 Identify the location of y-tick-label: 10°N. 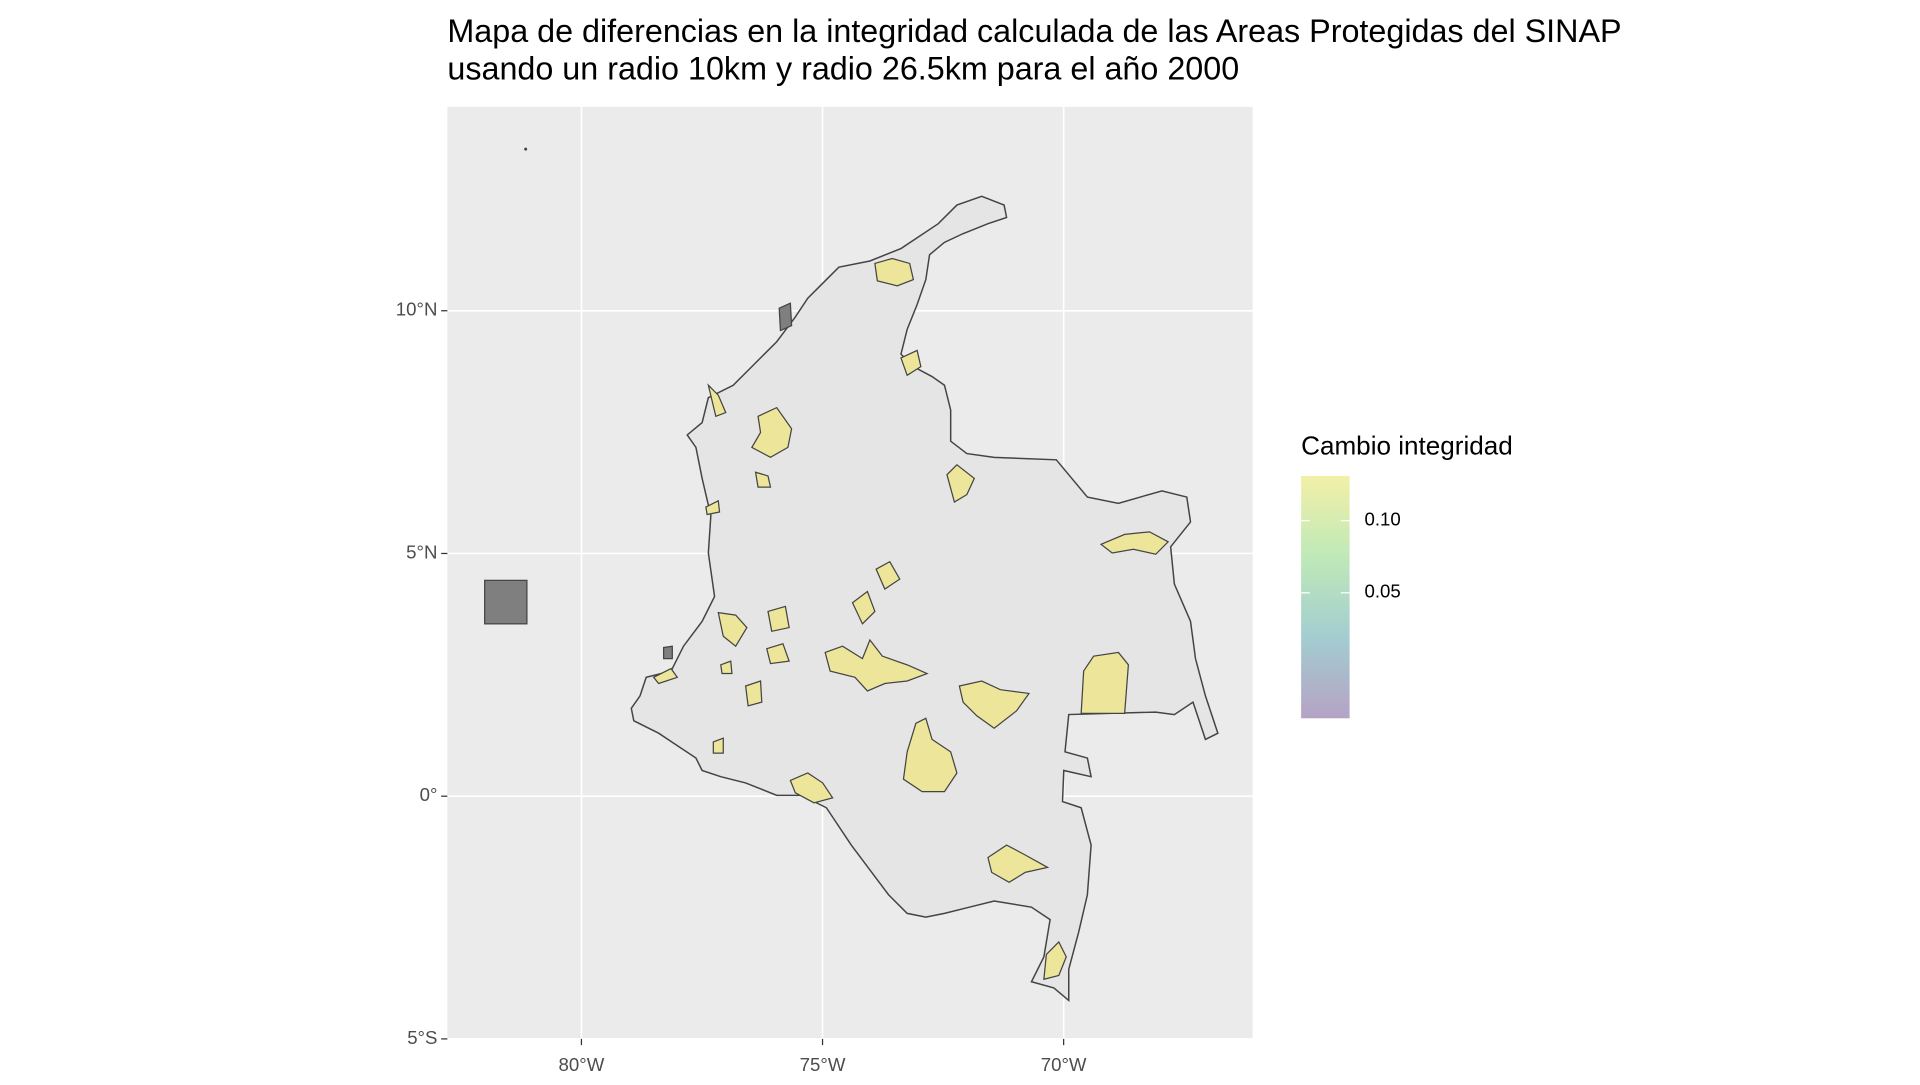
(417, 309).